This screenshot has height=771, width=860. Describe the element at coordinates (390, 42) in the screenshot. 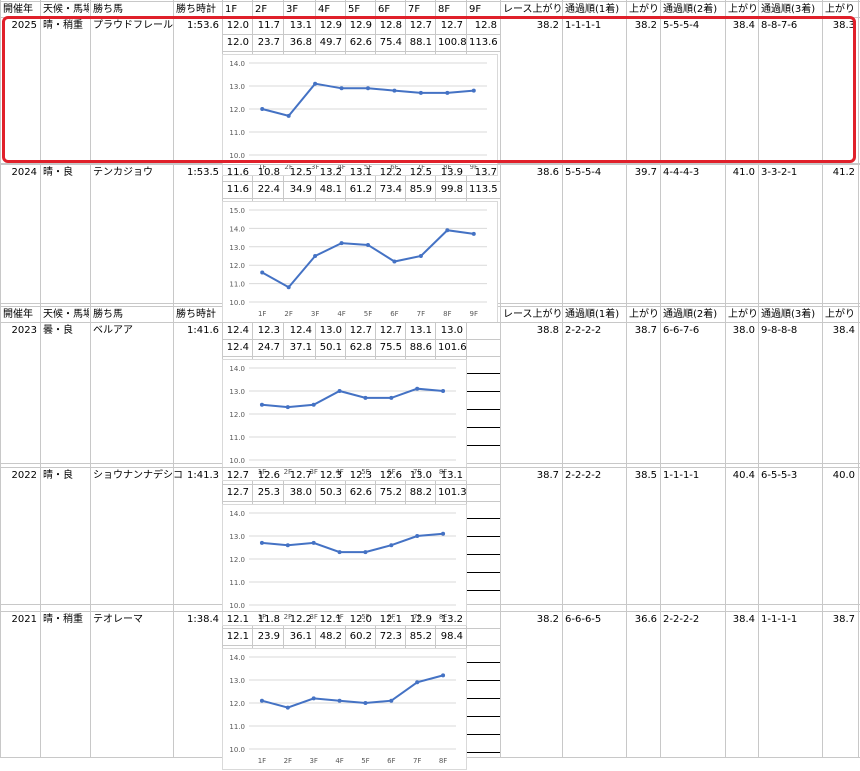

I see `cumulative-cell: 75.4` at that location.